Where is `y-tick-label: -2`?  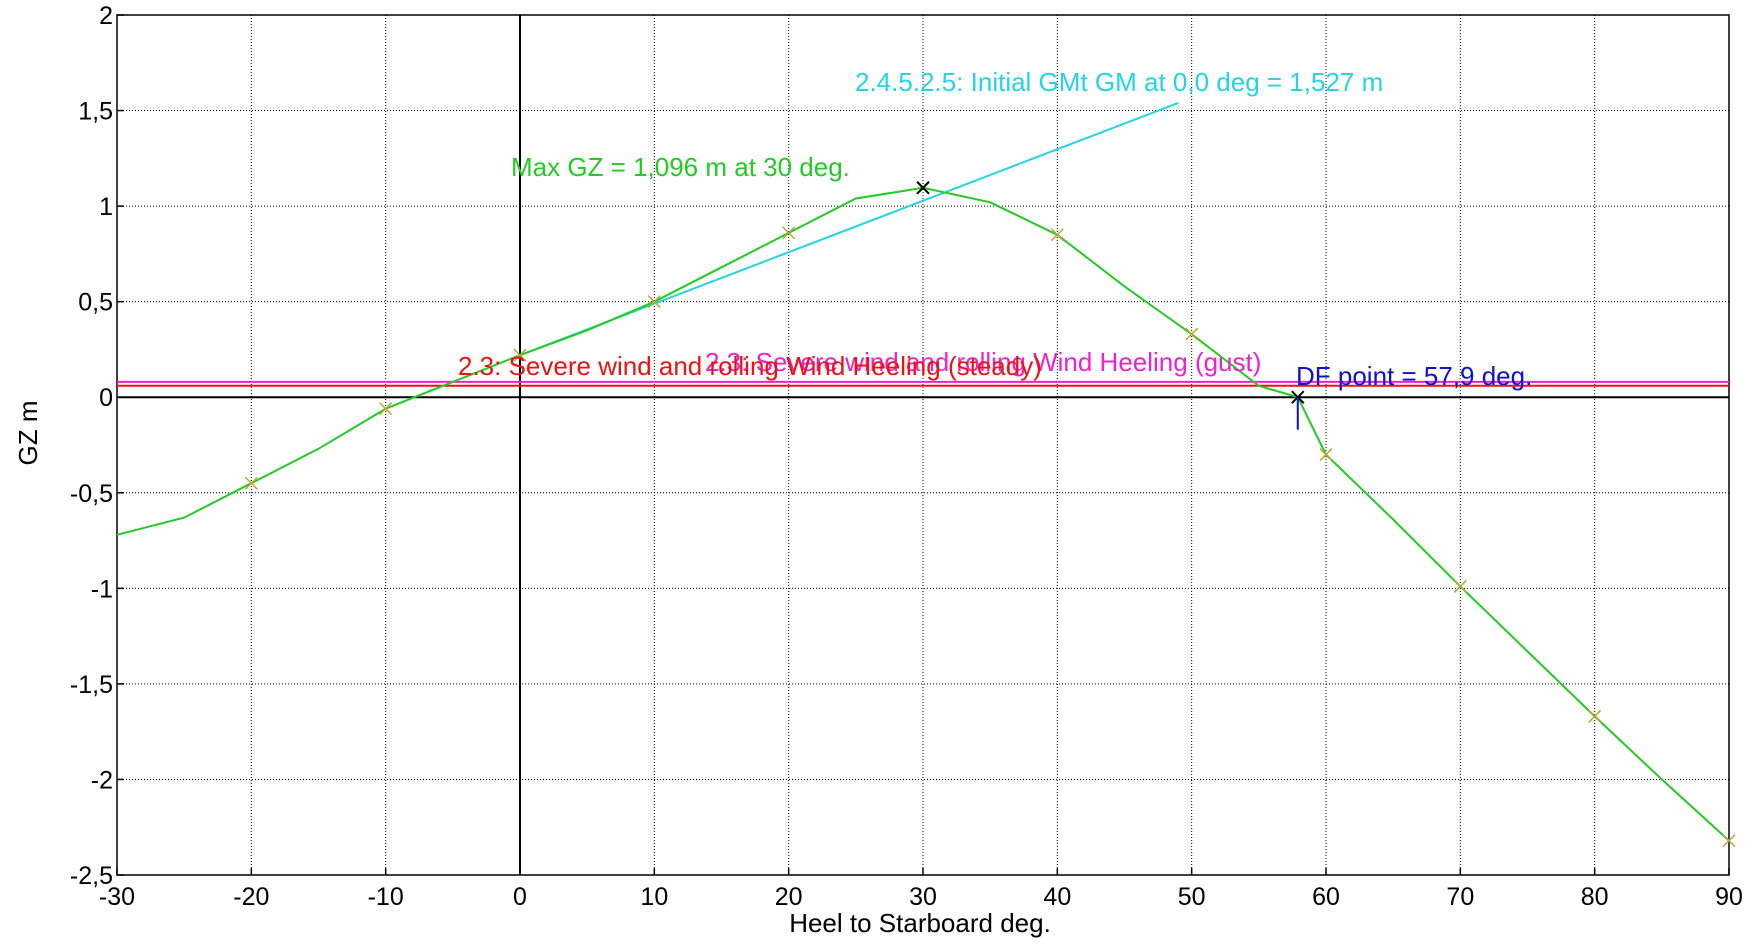
y-tick-label: -2 is located at coordinates (102, 780).